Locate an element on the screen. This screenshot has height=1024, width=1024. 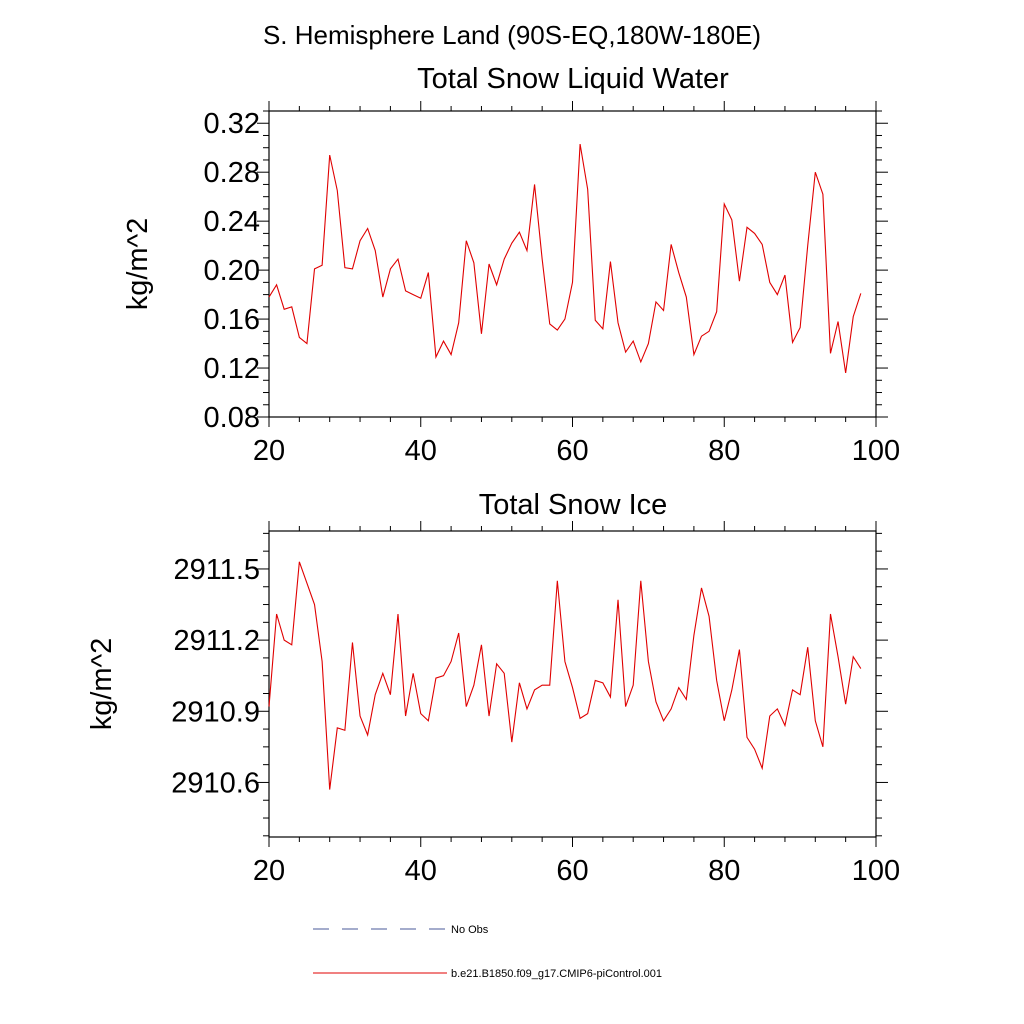
y-tick-label: 0.24 is located at coordinates (232, 222).